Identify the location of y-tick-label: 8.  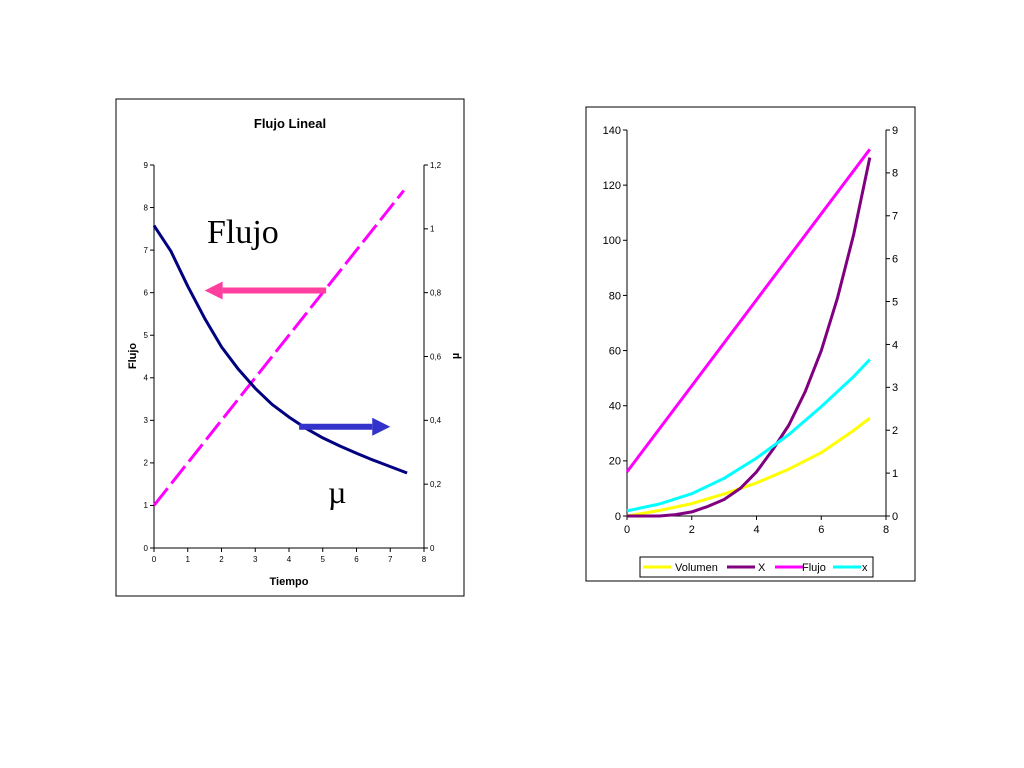
(146, 207).